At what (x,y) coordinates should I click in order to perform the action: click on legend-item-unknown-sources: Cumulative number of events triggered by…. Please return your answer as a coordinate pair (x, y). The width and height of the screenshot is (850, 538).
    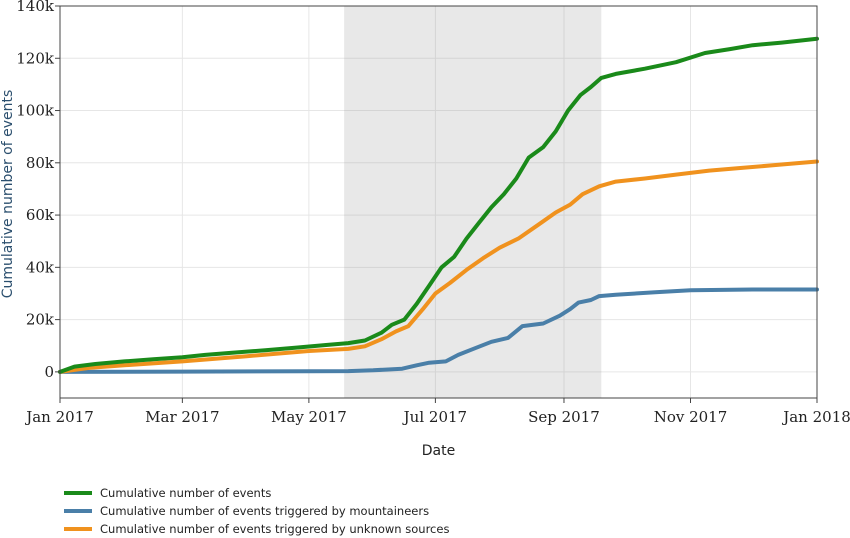
    Looking at the image, I should click on (256, 529).